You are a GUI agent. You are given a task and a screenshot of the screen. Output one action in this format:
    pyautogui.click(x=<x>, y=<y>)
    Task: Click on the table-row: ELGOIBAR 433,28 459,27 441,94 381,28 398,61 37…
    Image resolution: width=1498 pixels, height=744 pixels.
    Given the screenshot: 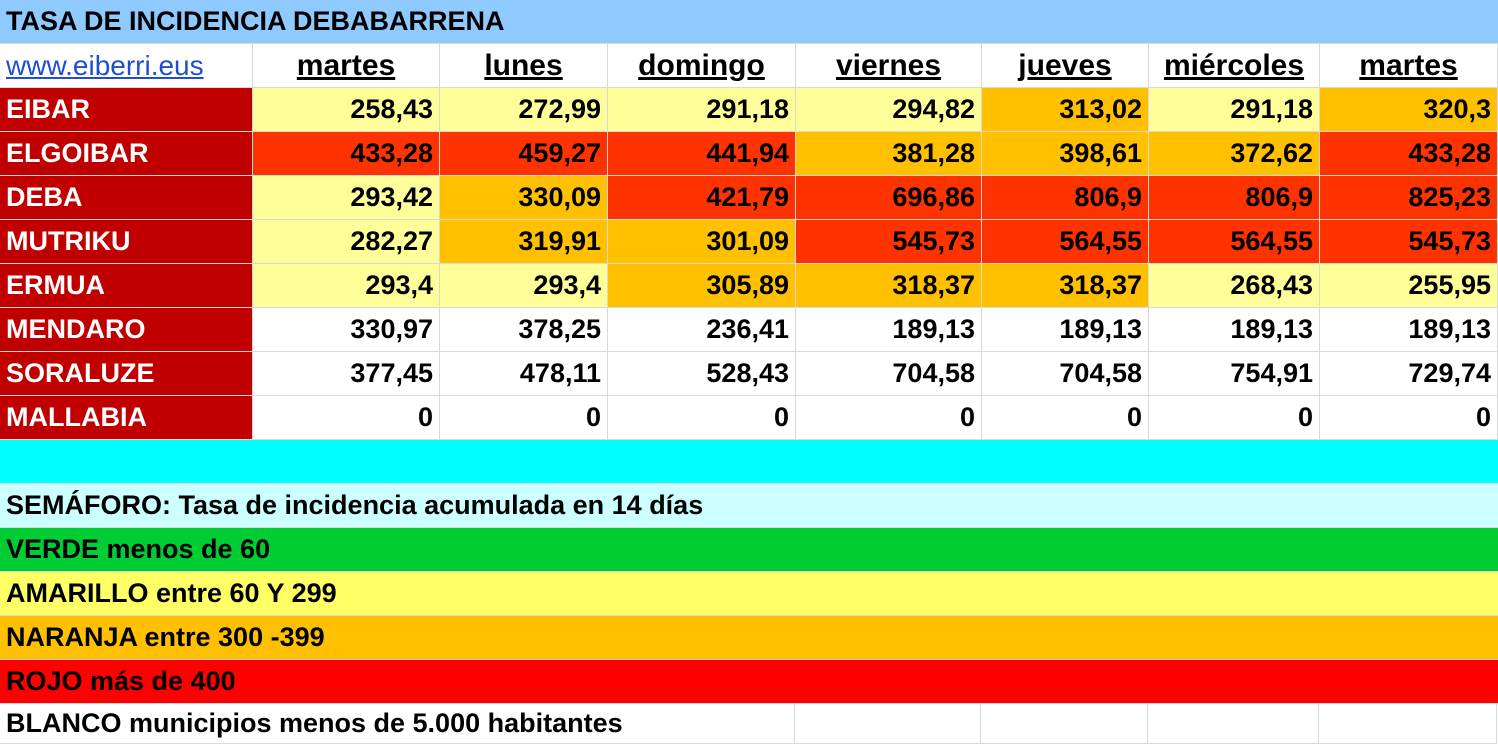 What is the action you would take?
    pyautogui.click(x=749, y=154)
    